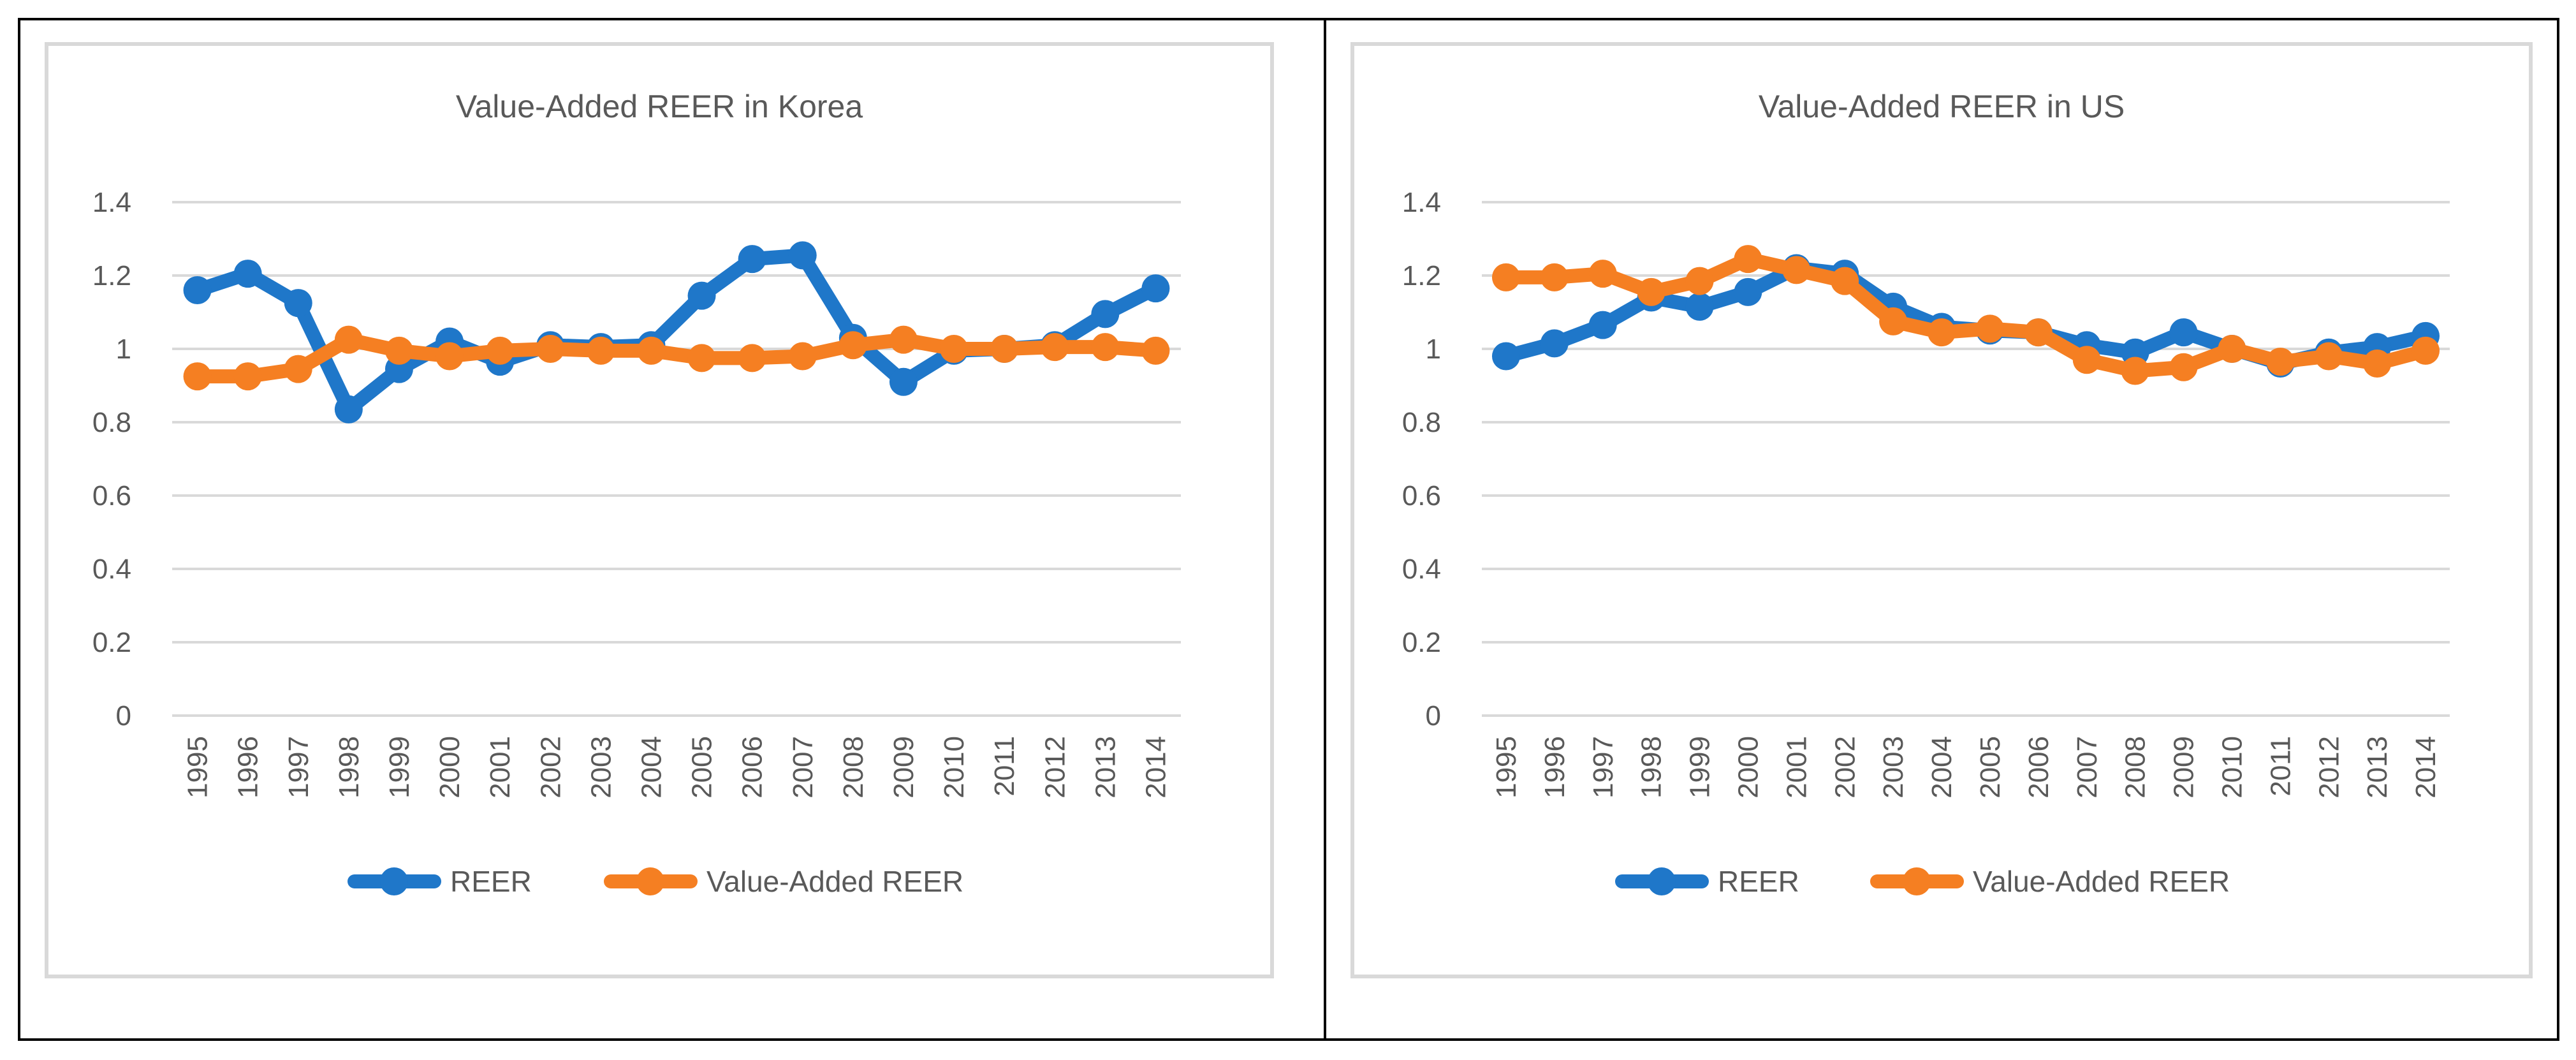 Image resolution: width=2576 pixels, height=1060 pixels. Describe the element at coordinates (2101, 881) in the screenshot. I see `chart1-legend-label: Value-Added REER` at that location.